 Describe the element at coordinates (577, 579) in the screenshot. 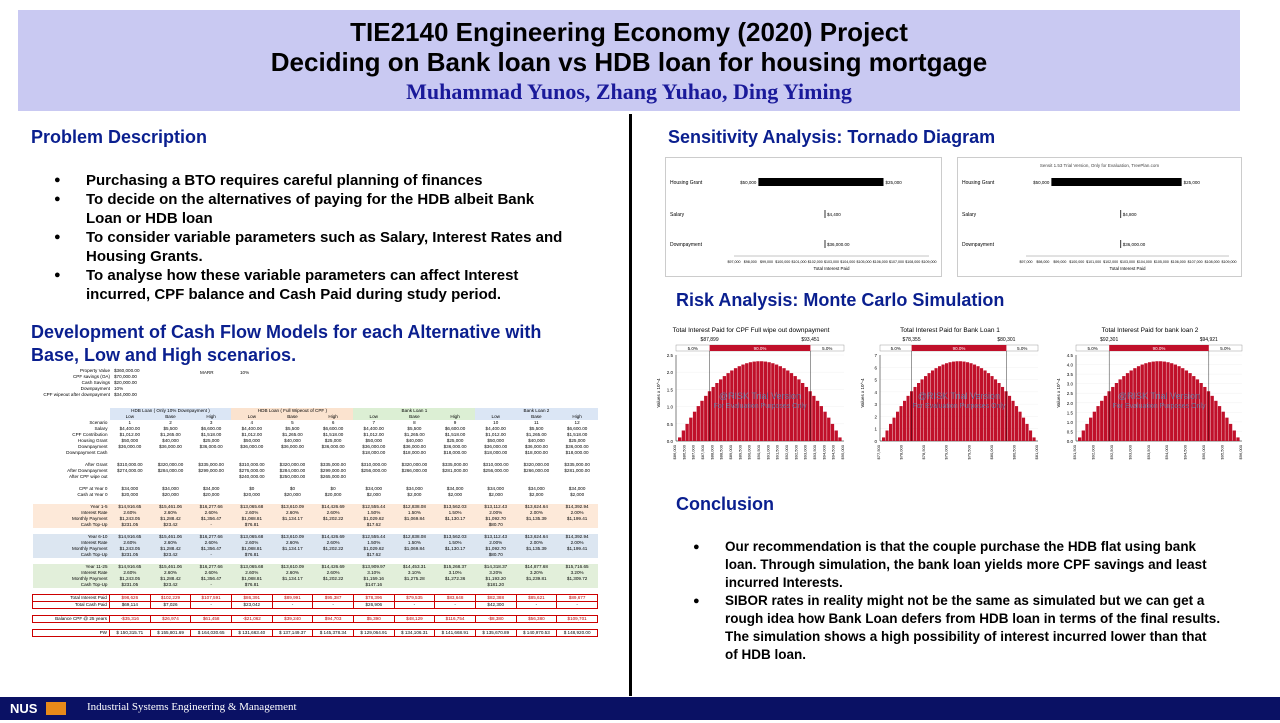

I see `table-cell: $1,309.72` at that location.